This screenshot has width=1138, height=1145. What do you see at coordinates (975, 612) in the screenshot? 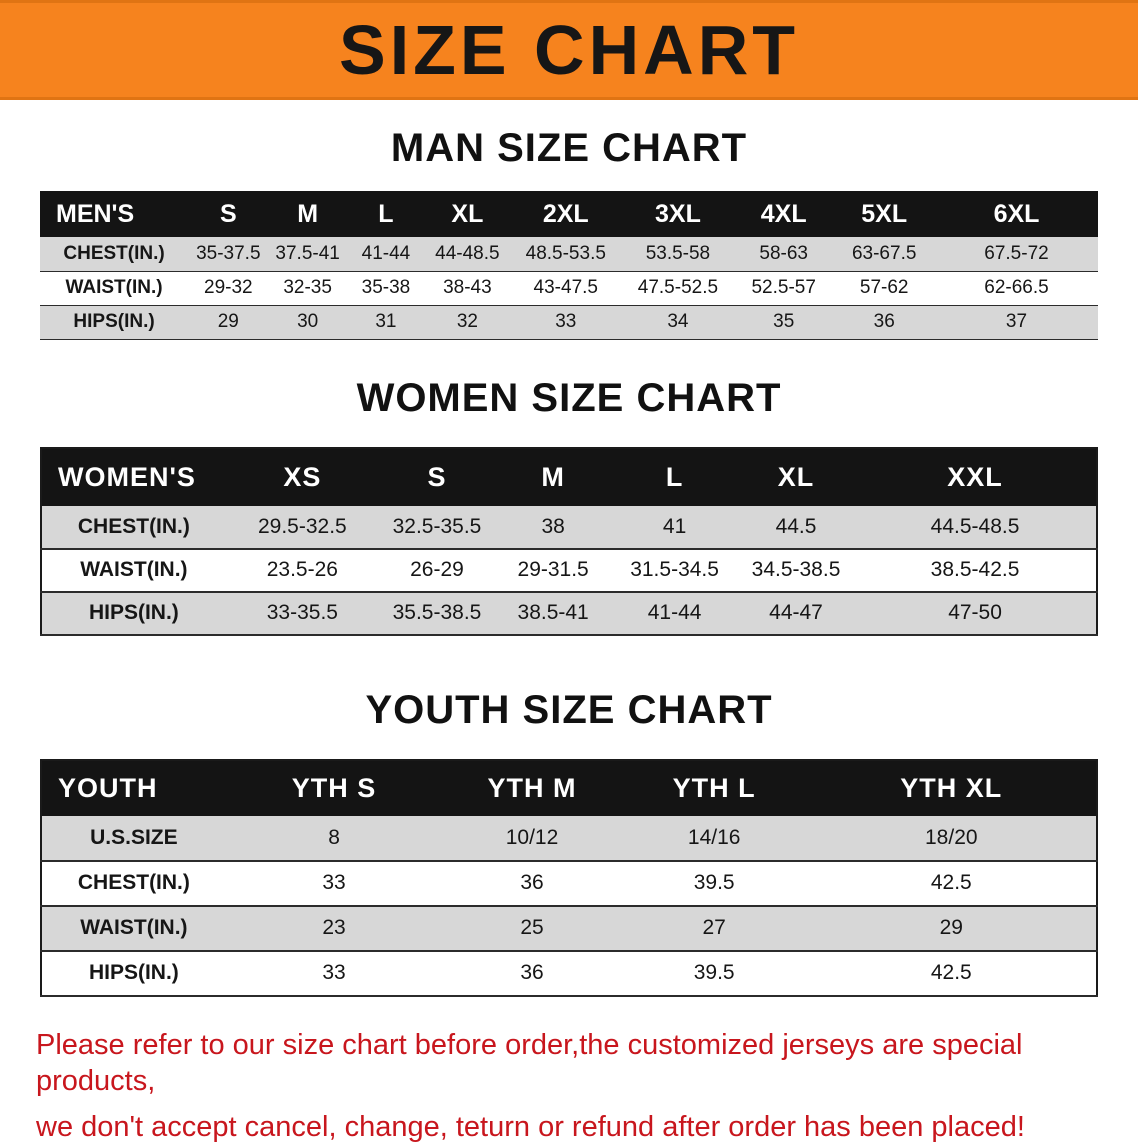
I see `size-value: 47-50` at bounding box center [975, 612].